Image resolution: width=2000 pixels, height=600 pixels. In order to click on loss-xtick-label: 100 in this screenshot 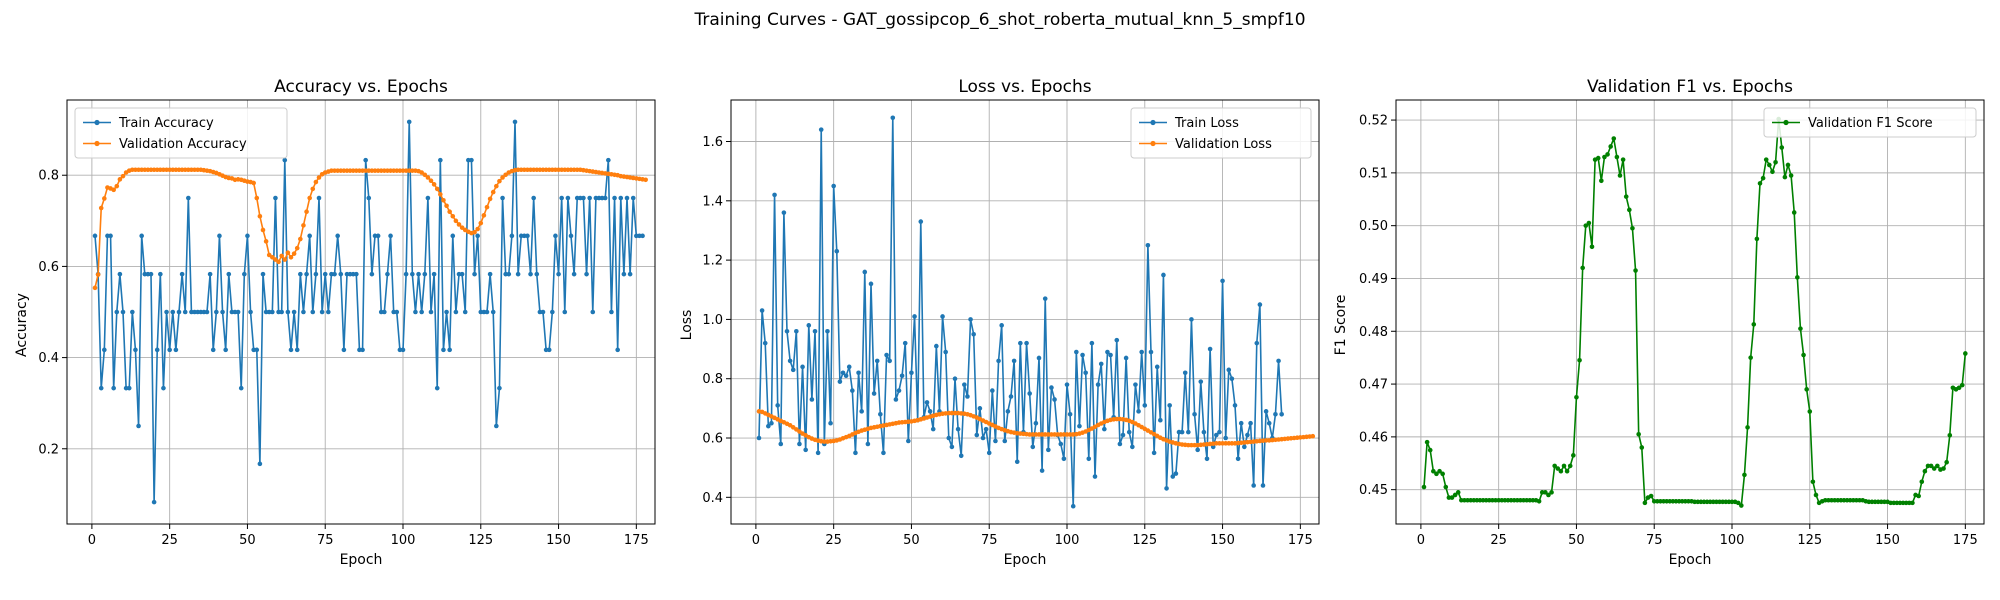, I will do `click(1067, 540)`.